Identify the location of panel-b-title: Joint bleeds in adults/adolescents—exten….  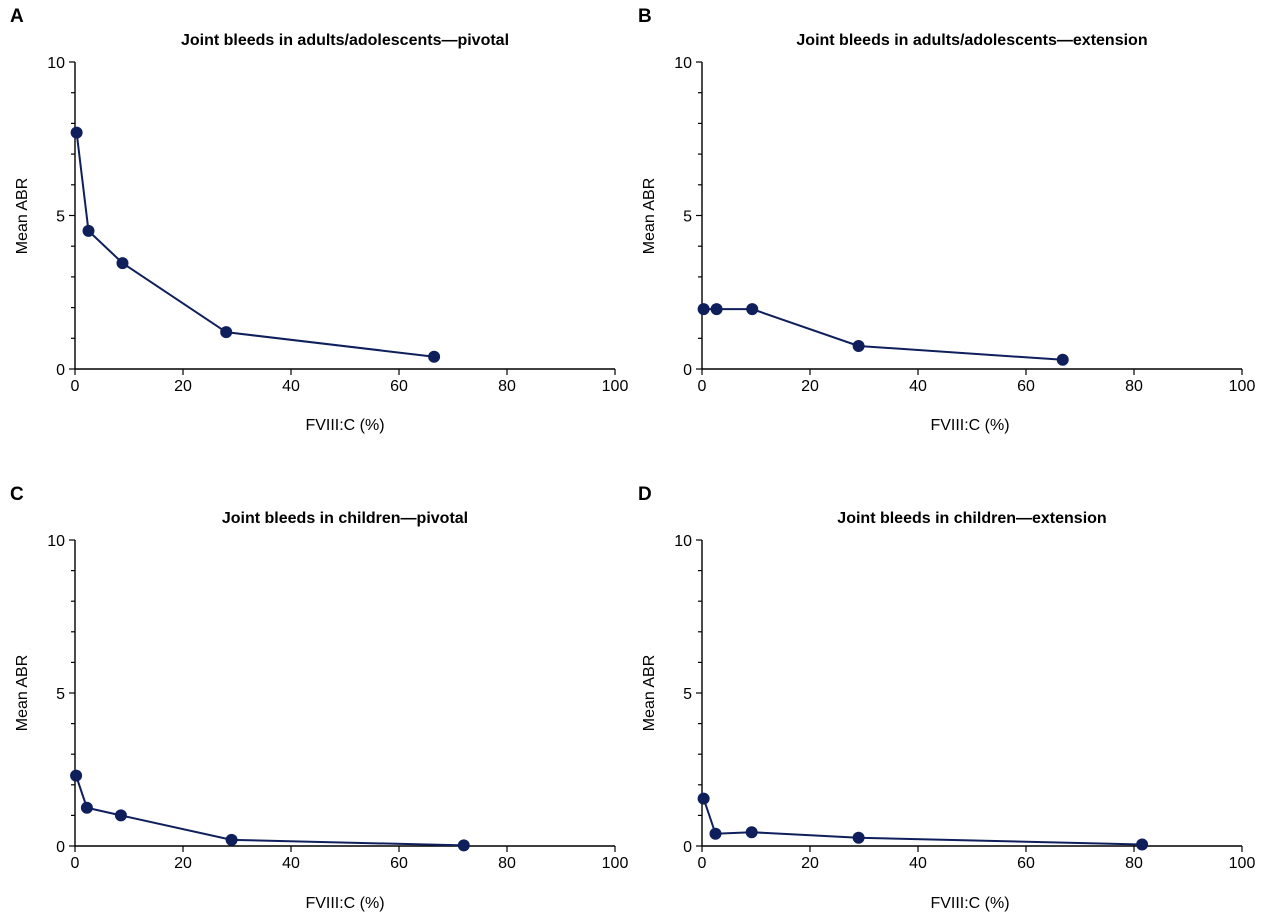
(971, 40).